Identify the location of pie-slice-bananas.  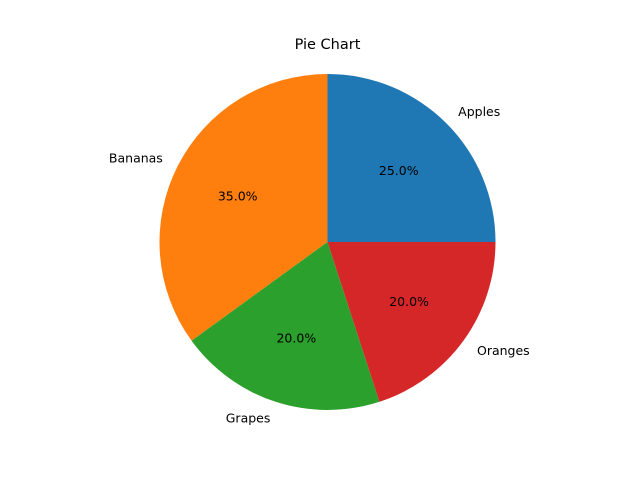
(243, 207).